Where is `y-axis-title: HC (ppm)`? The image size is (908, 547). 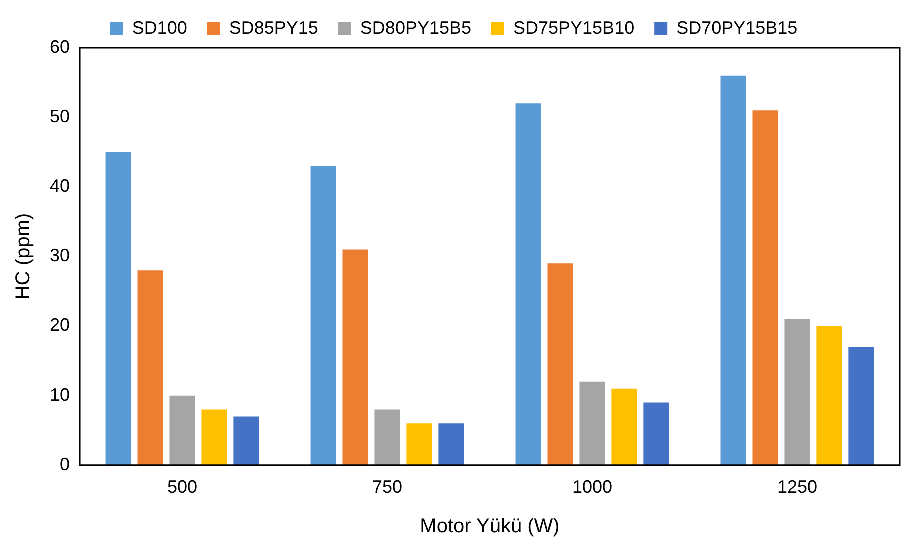 y-axis-title: HC (ppm) is located at coordinates (23, 256).